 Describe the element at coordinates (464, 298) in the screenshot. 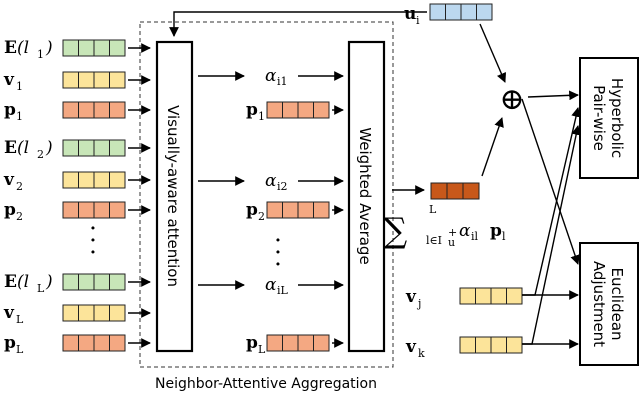

I see `item-j-embedding: v j` at that location.